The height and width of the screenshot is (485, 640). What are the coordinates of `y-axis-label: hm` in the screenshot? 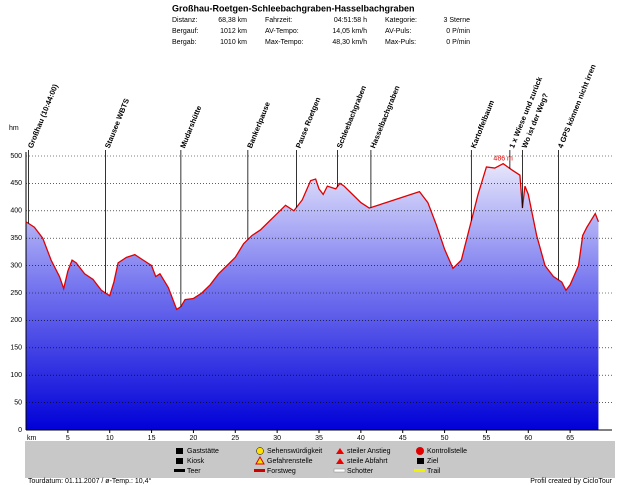 It's located at (14, 128).